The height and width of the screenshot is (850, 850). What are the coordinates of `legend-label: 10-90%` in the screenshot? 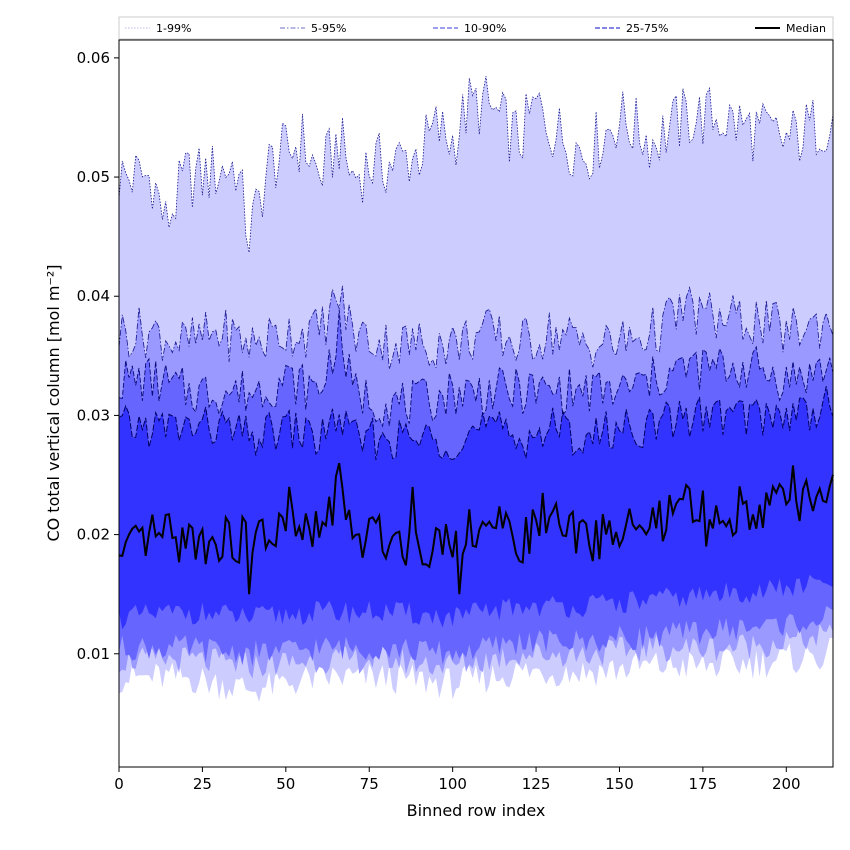 It's located at (485, 28).